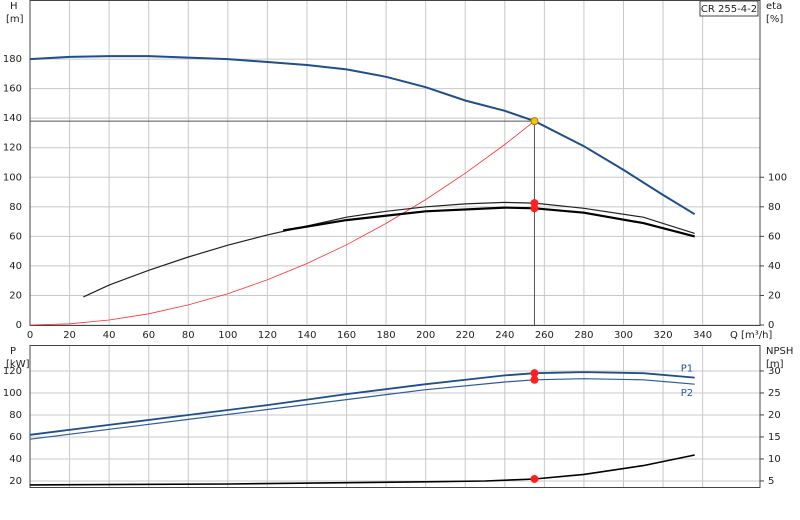 Image resolution: width=800 pixels, height=520 pixels. I want to click on y-tick-label: 0, so click(19, 325).